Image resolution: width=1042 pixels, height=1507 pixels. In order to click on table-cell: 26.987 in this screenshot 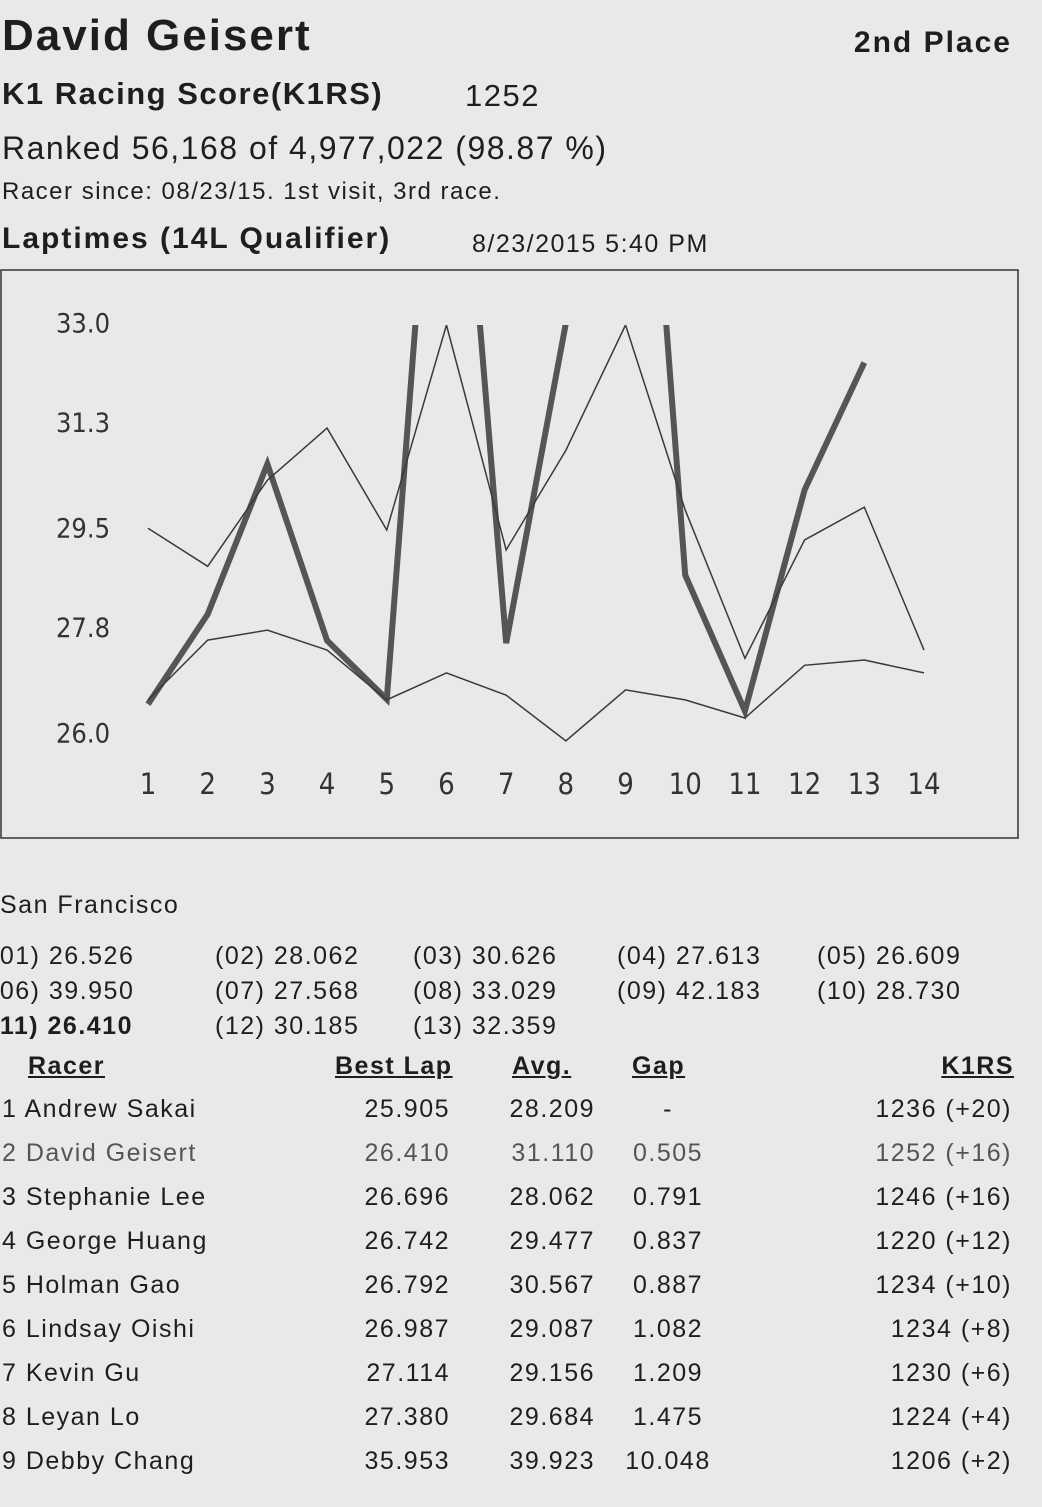, I will do `click(407, 1329)`.